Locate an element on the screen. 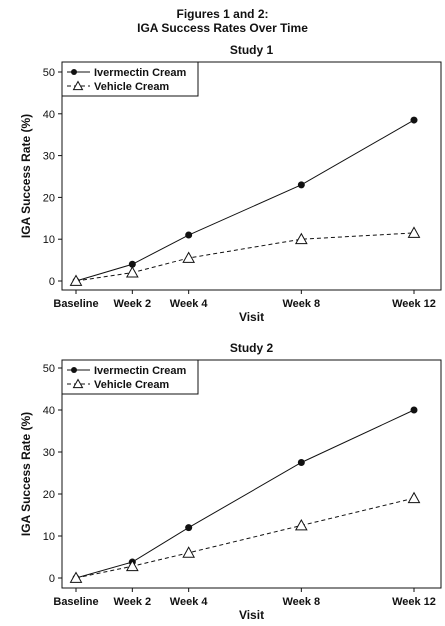 This screenshot has width=445, height=626. chart-title: Study 1 is located at coordinates (252, 50).